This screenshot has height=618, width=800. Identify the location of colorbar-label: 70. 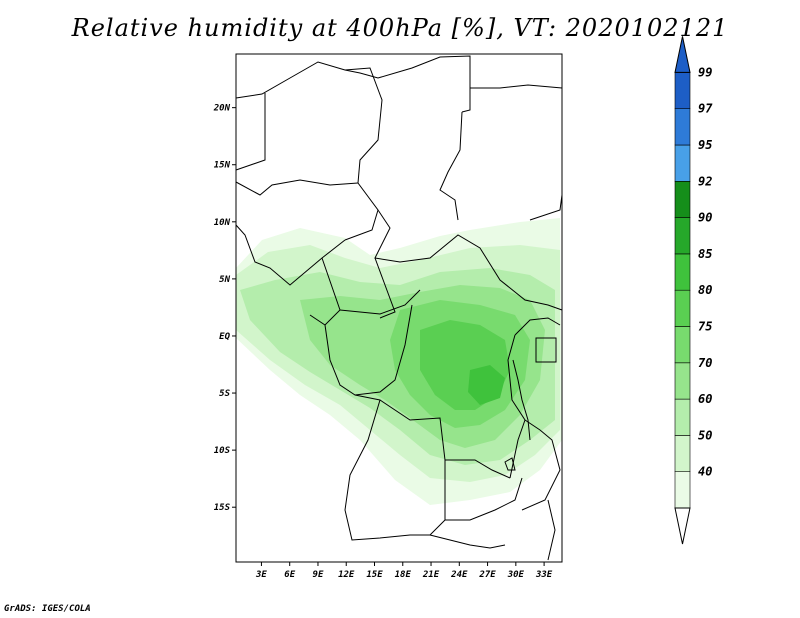
(705, 363).